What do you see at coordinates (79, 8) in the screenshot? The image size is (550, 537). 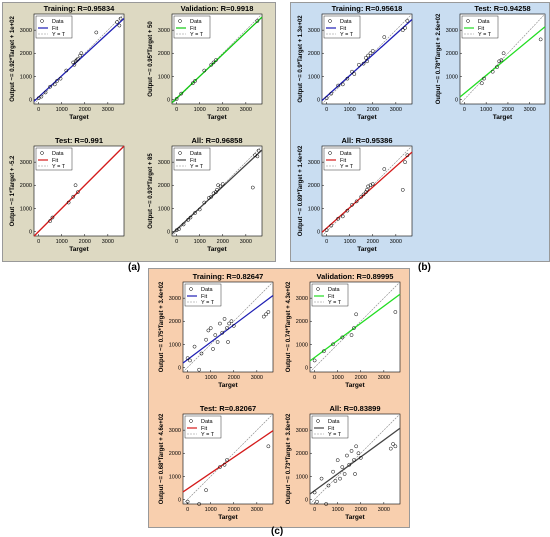 I see `subplot-title: Training: R=0.95834` at bounding box center [79, 8].